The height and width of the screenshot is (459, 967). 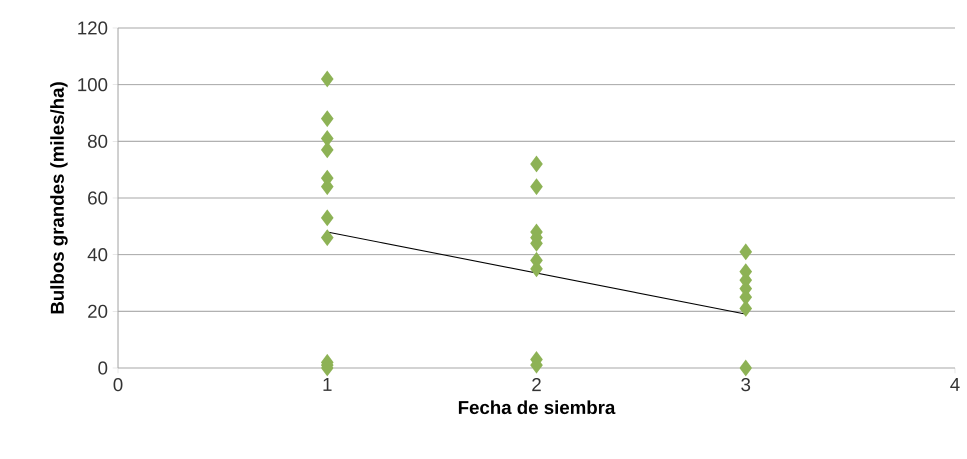 What do you see at coordinates (537, 407) in the screenshot?
I see `x-axis-title: Fecha de siembra` at bounding box center [537, 407].